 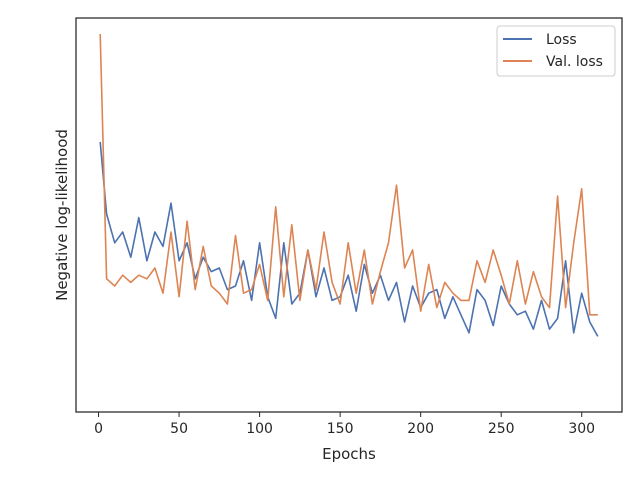 I want to click on x-tick-label: 150, so click(x=340, y=429).